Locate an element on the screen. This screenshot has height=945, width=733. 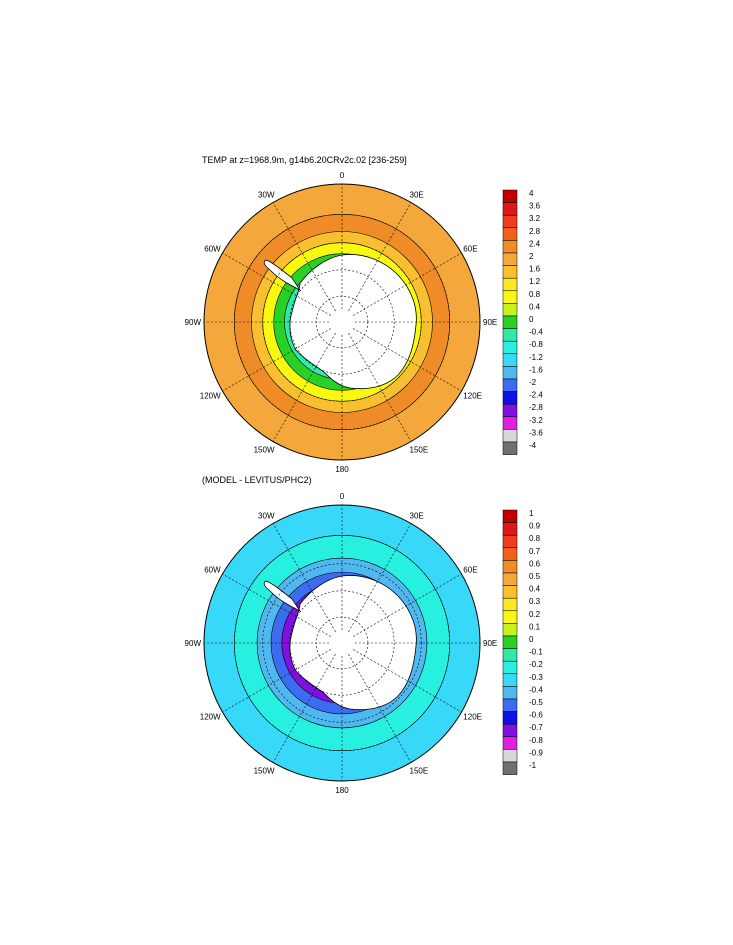
colorbar-label: -0.2 is located at coordinates (536, 664).